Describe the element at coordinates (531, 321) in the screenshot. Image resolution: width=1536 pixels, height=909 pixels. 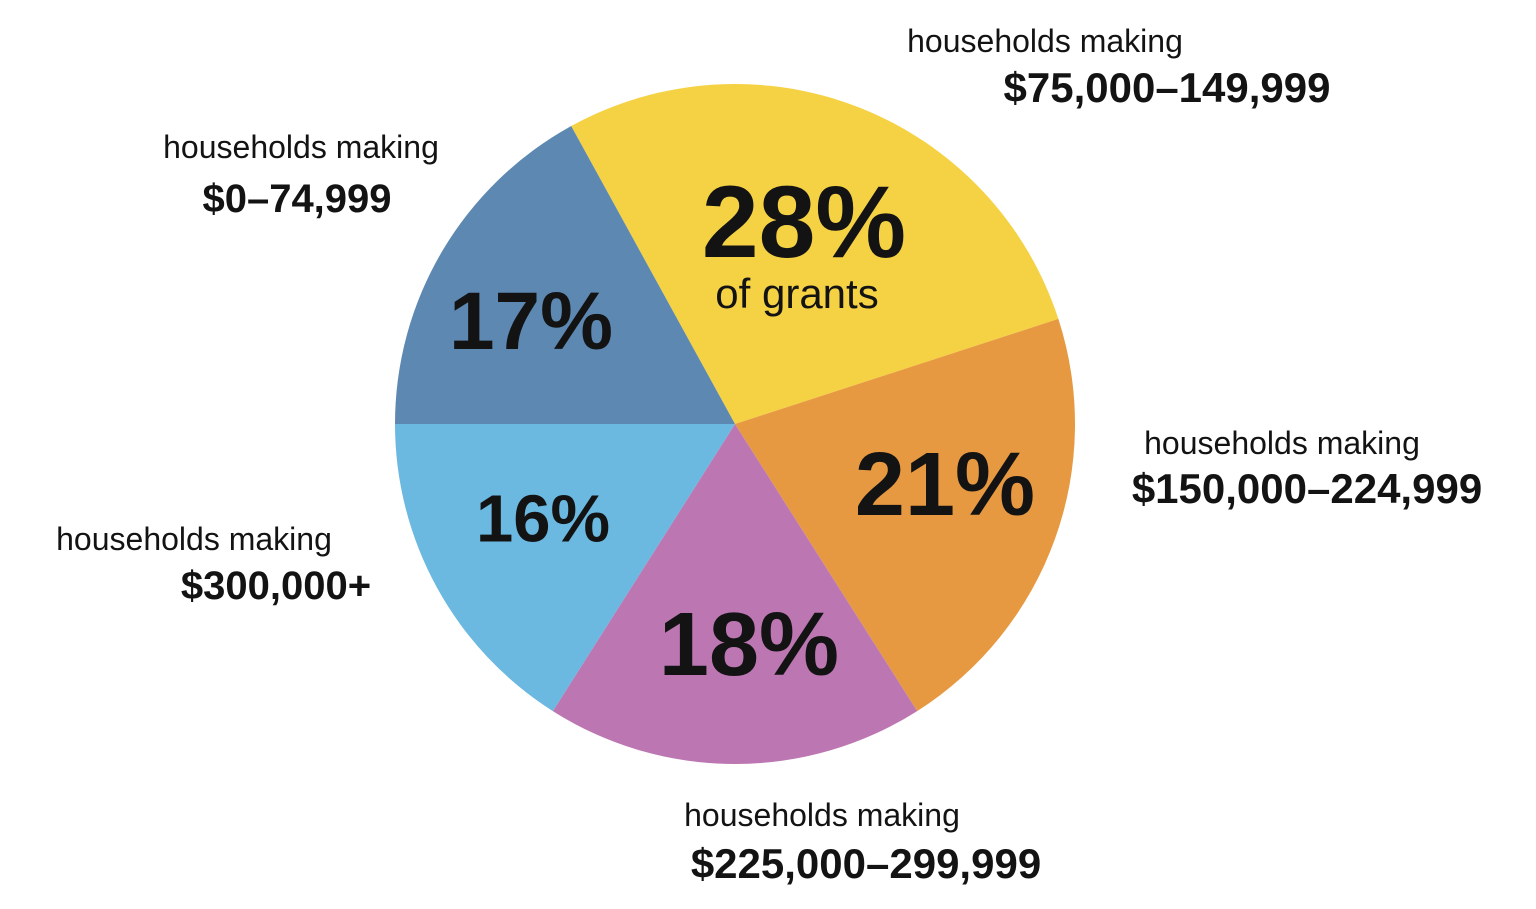
I see `slice-value-0-74k: 17%` at that location.